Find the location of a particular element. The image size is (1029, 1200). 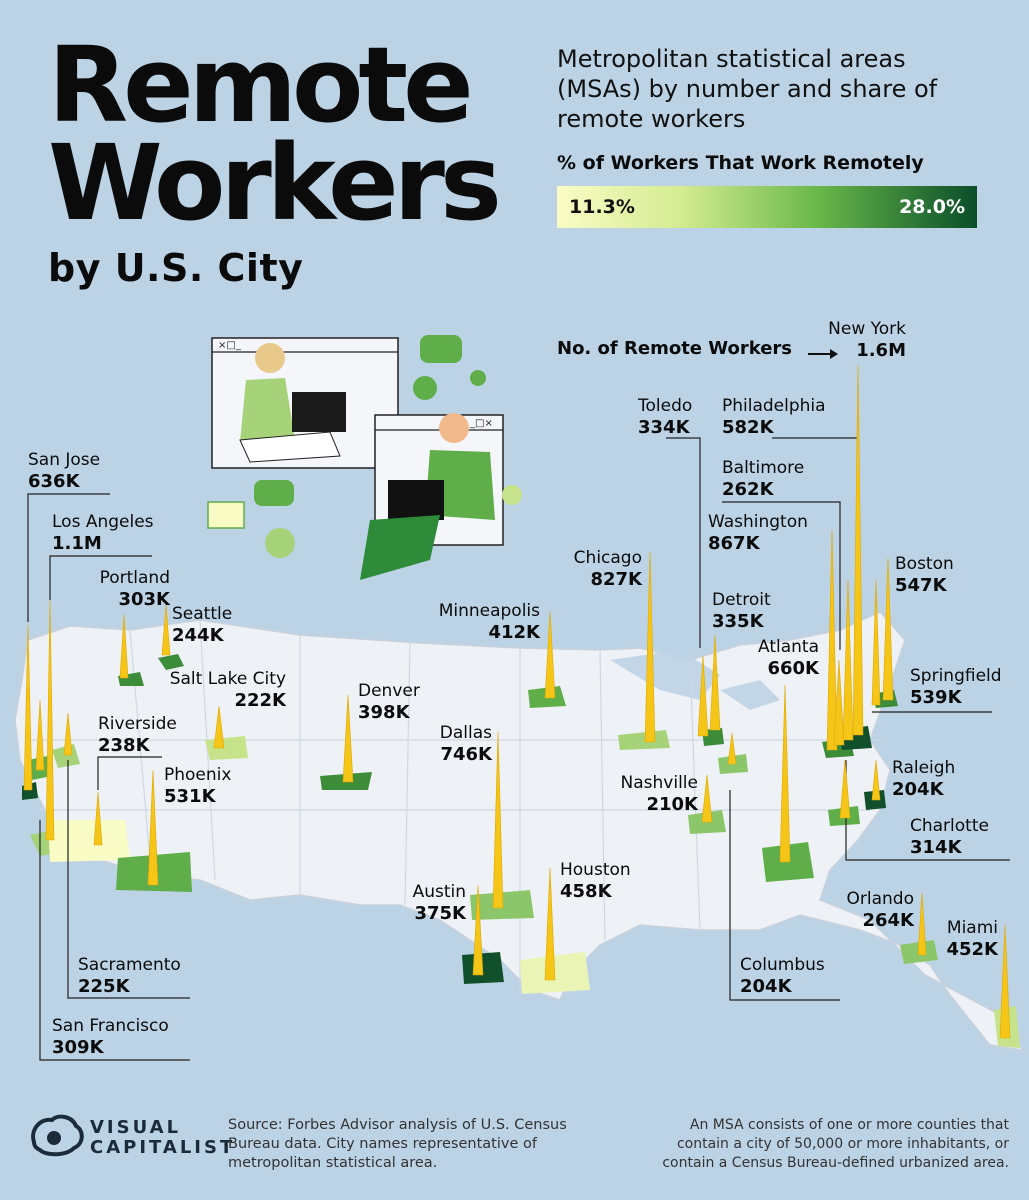

region-houston is located at coordinates (555, 973).